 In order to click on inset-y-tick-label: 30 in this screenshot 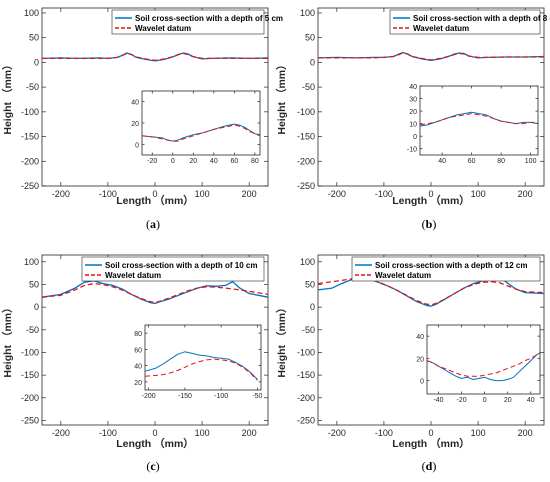, I will do `click(413, 100)`.